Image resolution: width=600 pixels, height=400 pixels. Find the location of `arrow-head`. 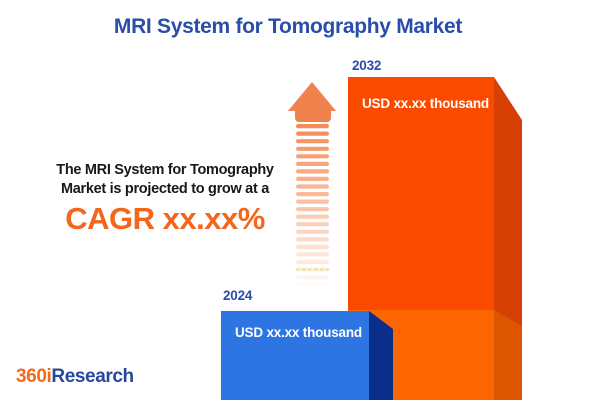

arrow-head is located at coordinates (312, 102).